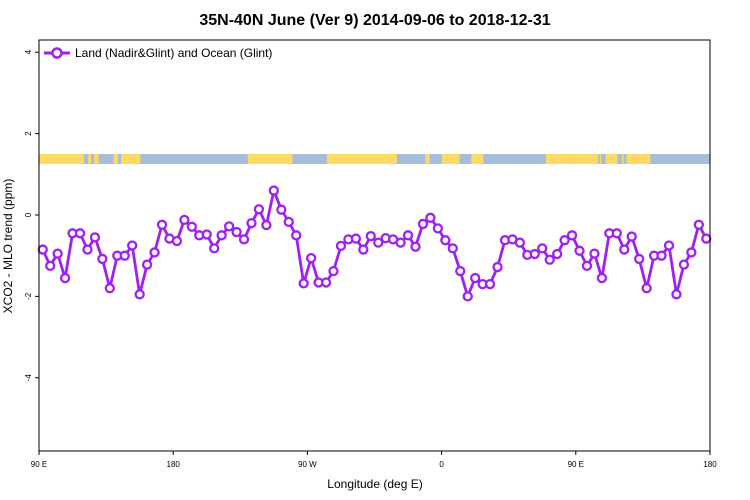 The width and height of the screenshot is (750, 500). Describe the element at coordinates (8, 246) in the screenshot. I see `y-axis-label: XCO2 - MLO trend (ppm)` at that location.